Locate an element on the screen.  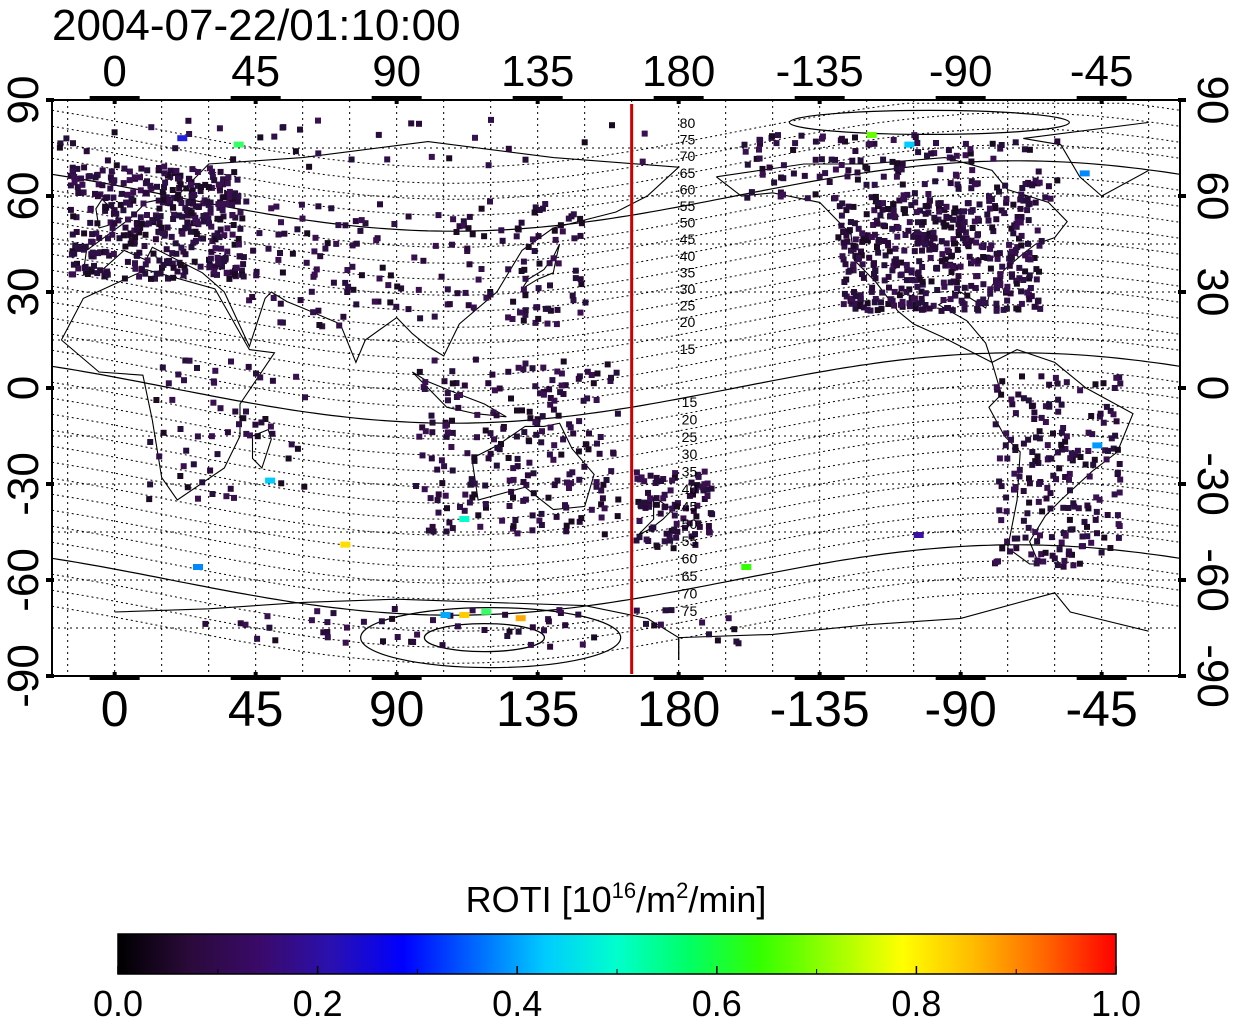
mlat-label: 70 is located at coordinates (690, 593).